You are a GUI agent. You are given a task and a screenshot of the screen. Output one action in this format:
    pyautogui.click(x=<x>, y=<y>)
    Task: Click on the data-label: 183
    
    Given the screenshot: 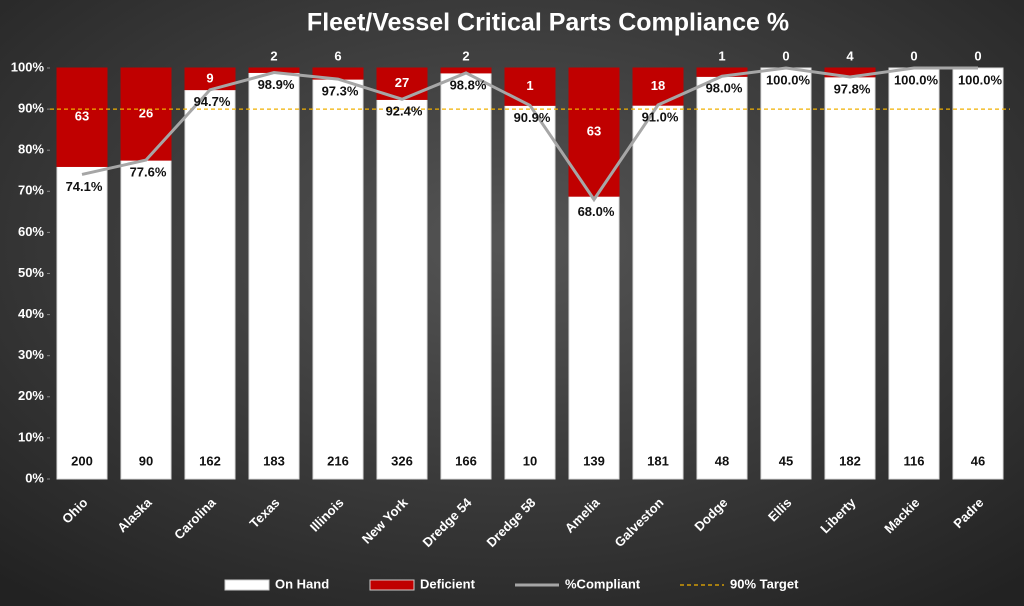 What is the action you would take?
    pyautogui.click(x=274, y=460)
    